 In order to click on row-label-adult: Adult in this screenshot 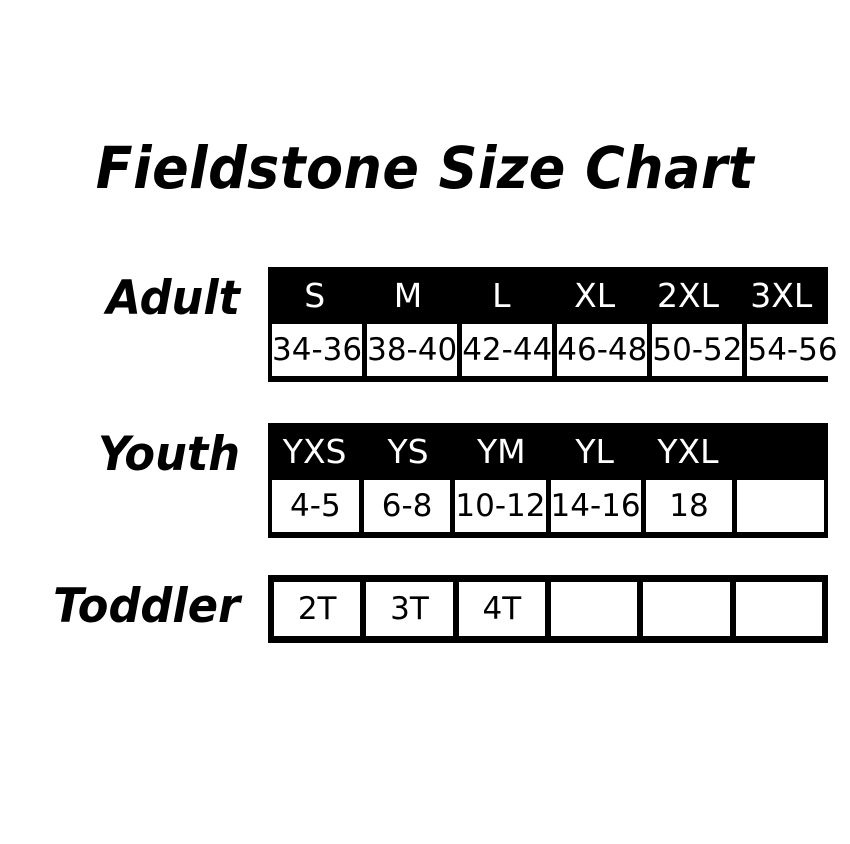, I will do `click(173, 298)`.